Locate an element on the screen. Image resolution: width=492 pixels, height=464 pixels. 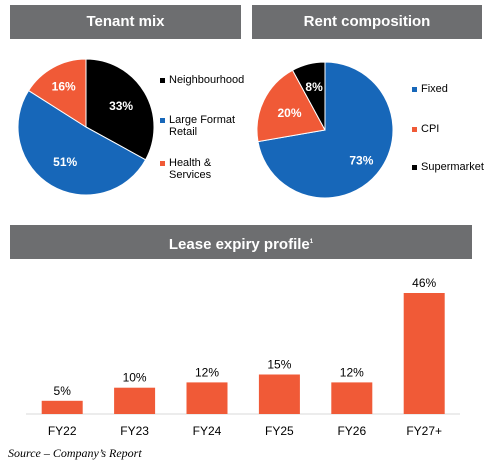
pie0-legend-large-format-retail-text: Large Format Retail is located at coordinates (202, 126).